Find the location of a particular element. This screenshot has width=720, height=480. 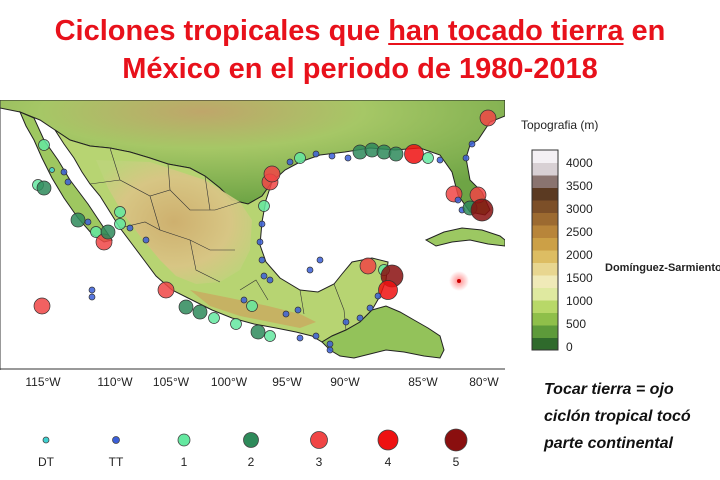

colorbar-tick-label: 3500 is located at coordinates (579, 186).